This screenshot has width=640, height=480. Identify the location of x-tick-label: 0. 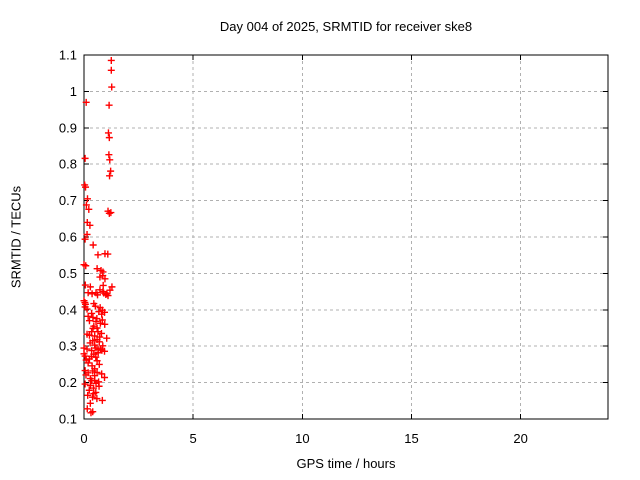
(83, 438).